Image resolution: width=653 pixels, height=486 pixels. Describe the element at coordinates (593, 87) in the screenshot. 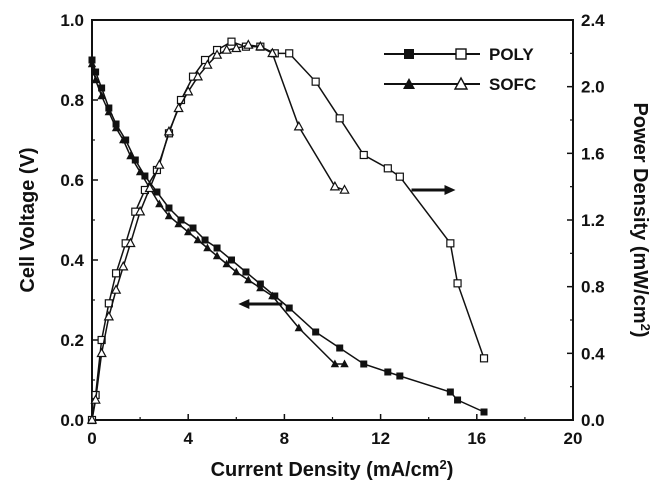

I see `right-y-tick-label: 2.0` at that location.